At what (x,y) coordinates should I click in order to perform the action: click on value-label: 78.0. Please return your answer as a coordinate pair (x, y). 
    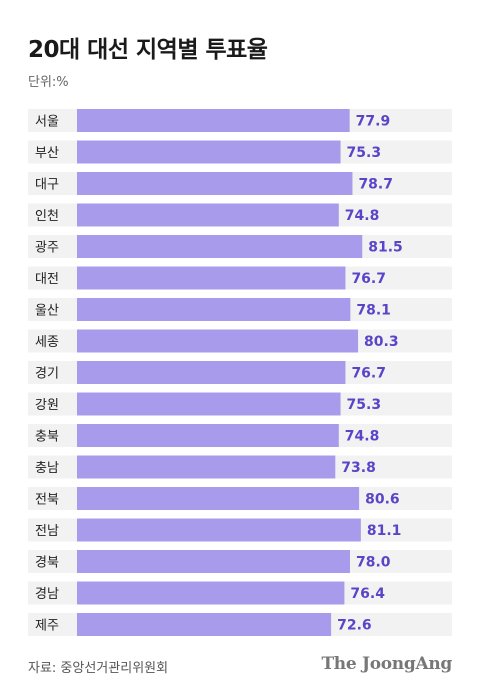
    Looking at the image, I should click on (373, 563).